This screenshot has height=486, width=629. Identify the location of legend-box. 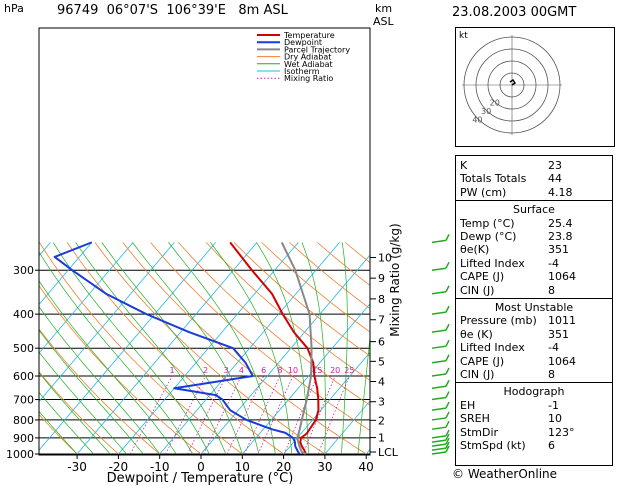
(309, 70).